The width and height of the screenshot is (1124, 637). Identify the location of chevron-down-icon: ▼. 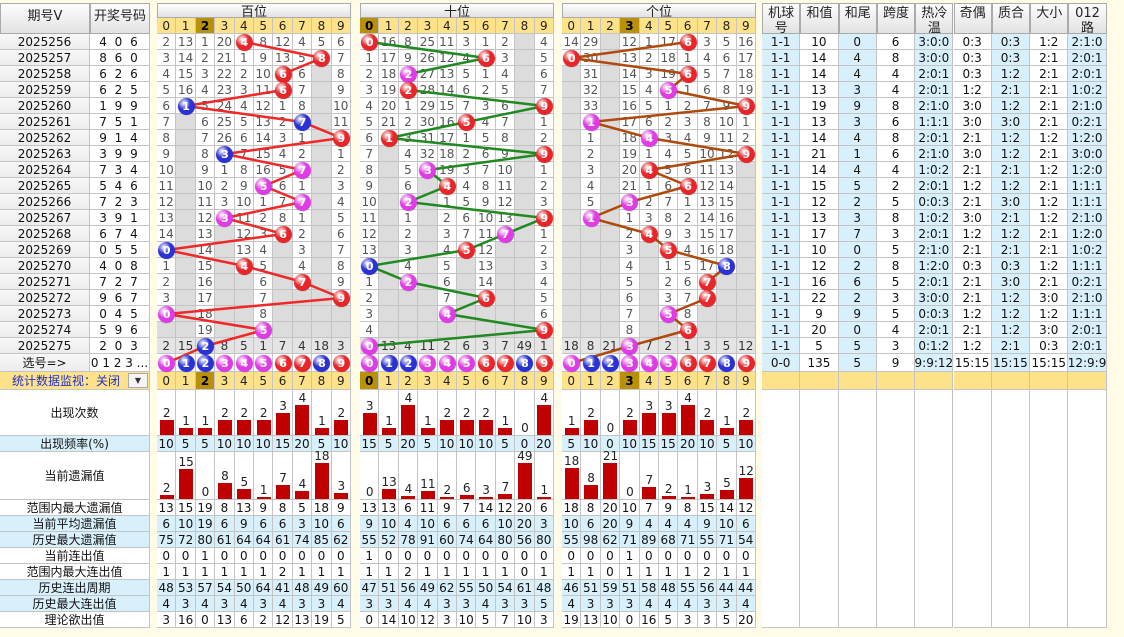
(138, 380).